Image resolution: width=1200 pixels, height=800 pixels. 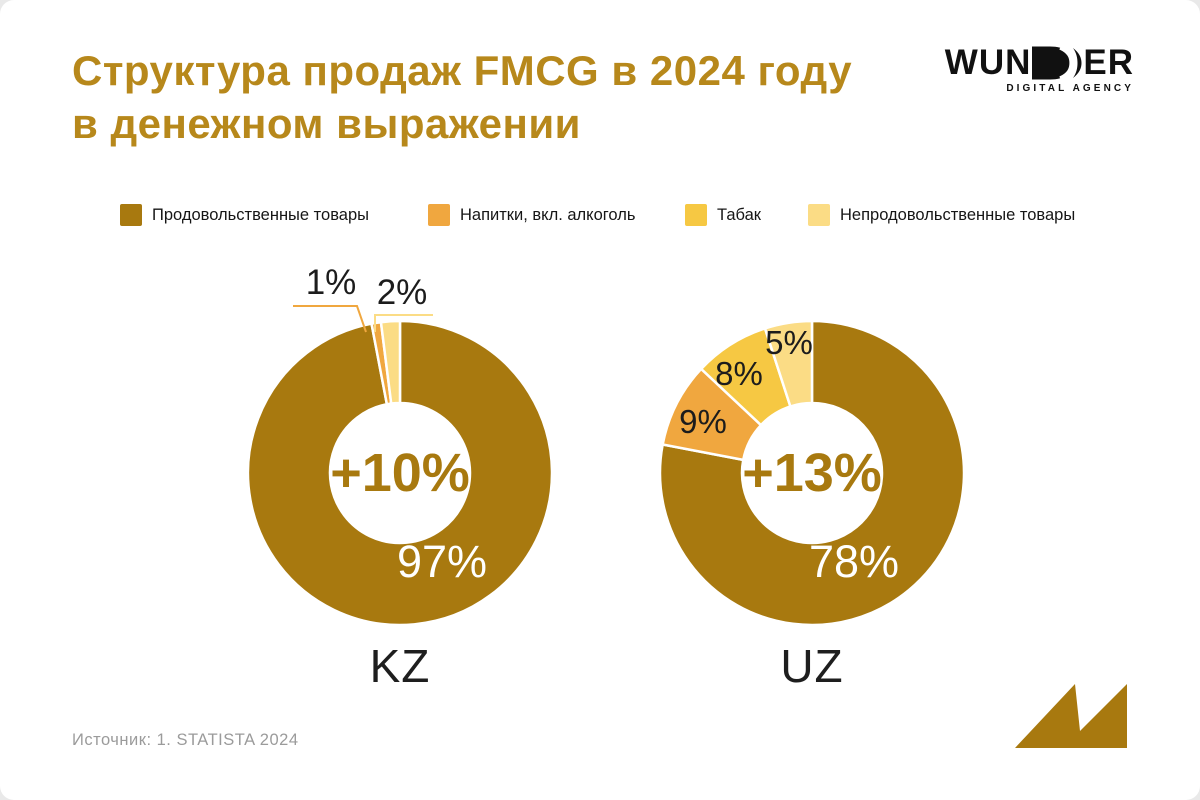 I want to click on wunder-mountain-mark-icon, so click(x=1071, y=716).